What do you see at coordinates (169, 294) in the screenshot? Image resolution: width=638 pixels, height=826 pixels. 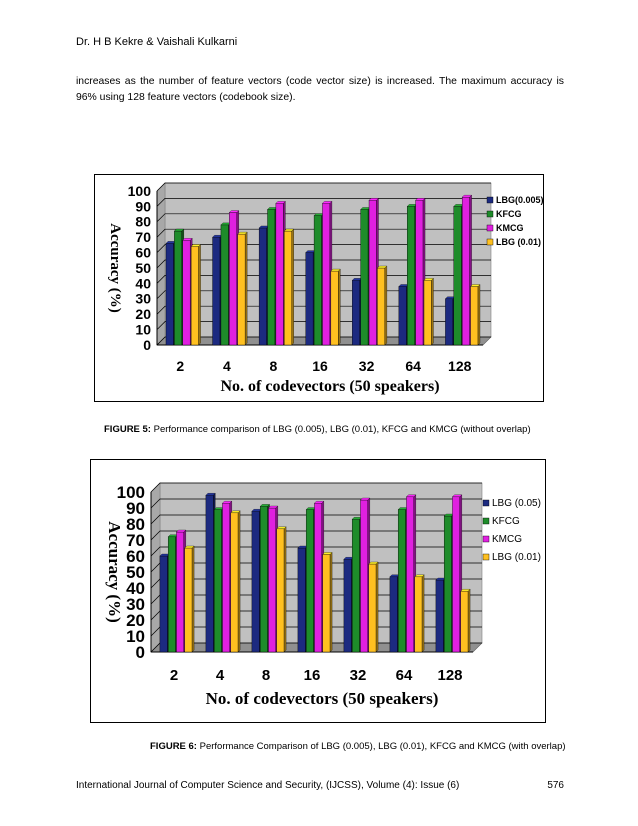 I see `chart0-bar-lbg-0-005--2` at bounding box center [169, 294].